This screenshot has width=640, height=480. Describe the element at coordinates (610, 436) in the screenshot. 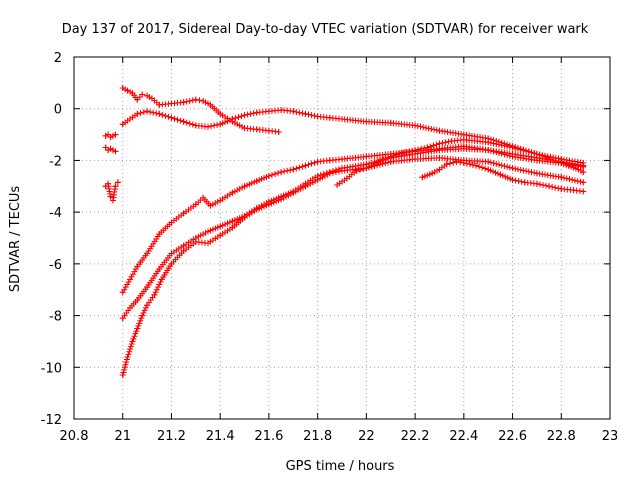

I see `x-tick-label: 23` at that location.